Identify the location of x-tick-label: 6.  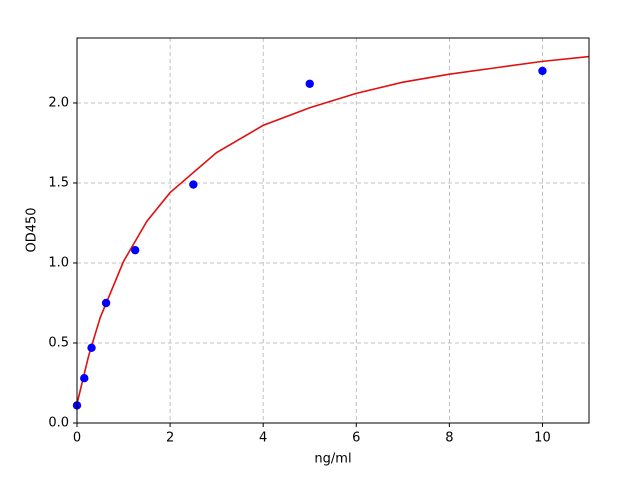
(356, 438).